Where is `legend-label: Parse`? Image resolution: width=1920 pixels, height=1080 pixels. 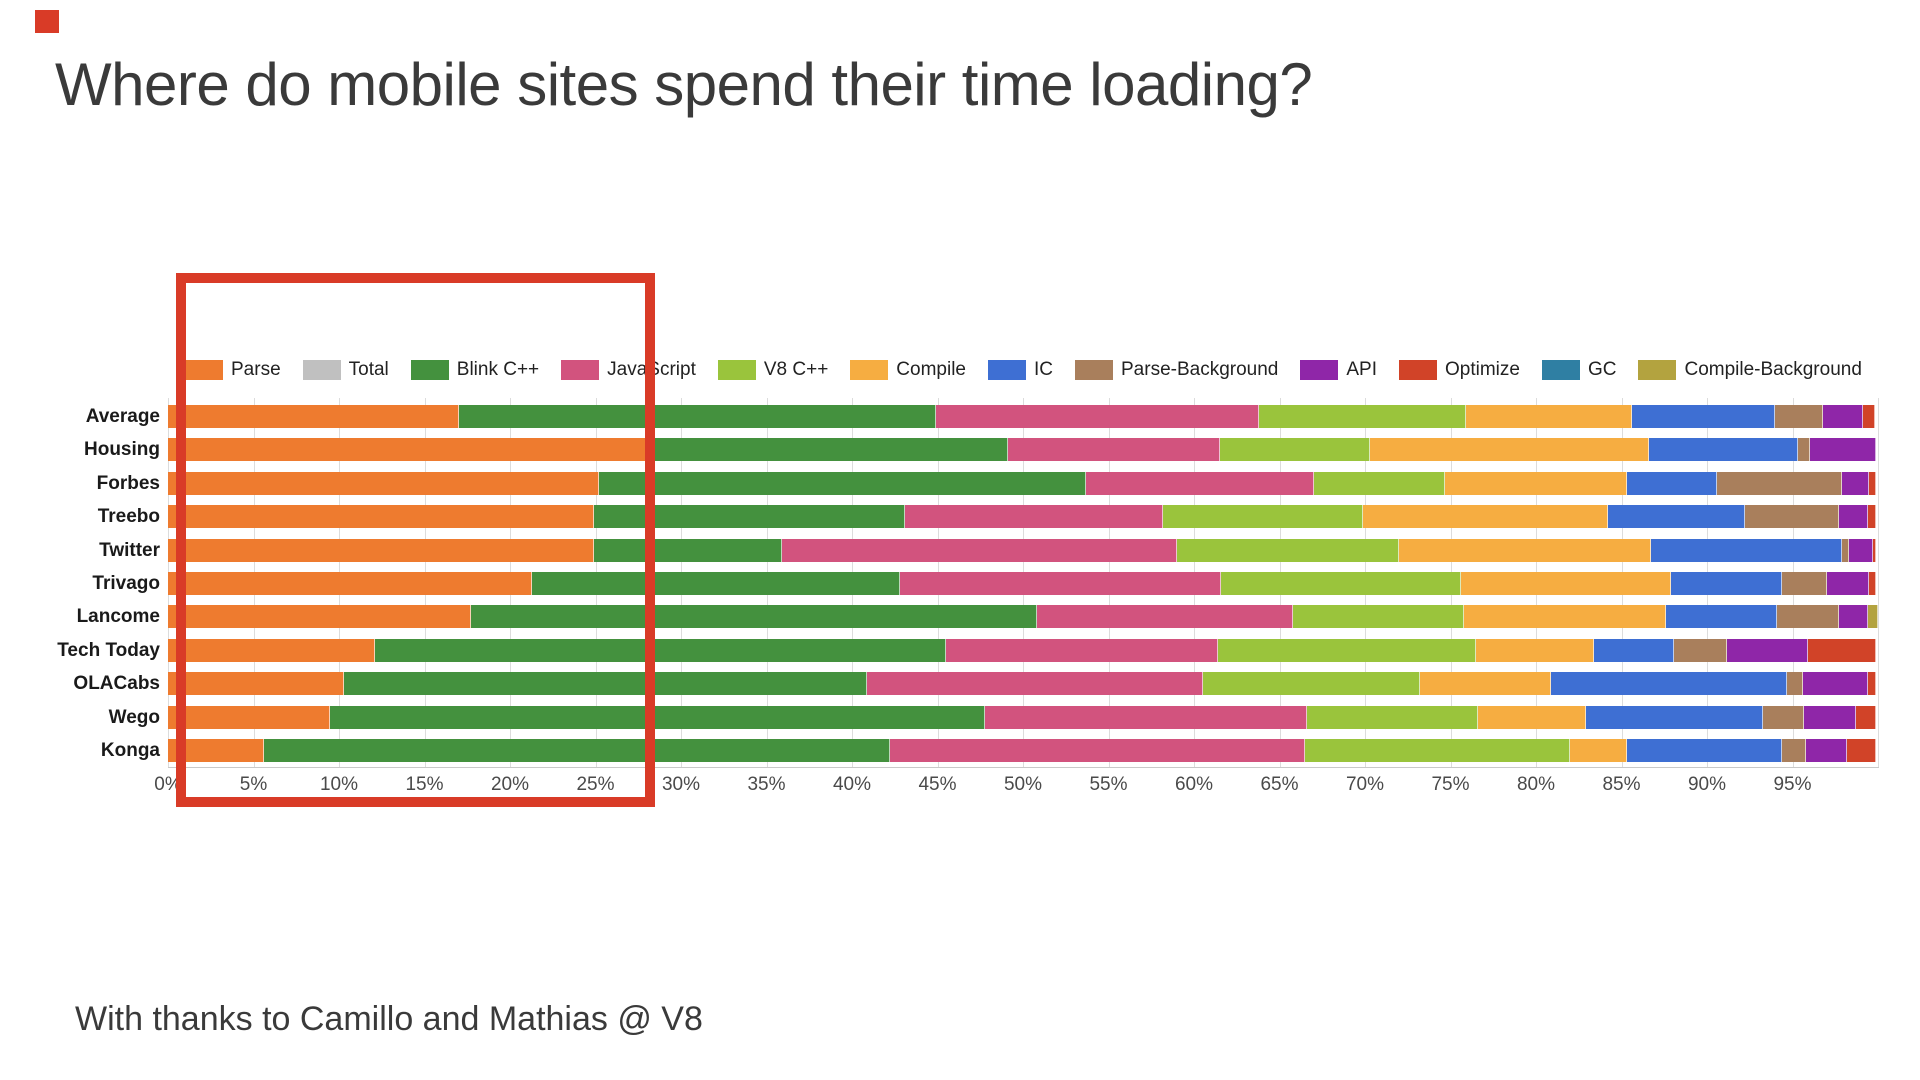 legend-label: Parse is located at coordinates (256, 369).